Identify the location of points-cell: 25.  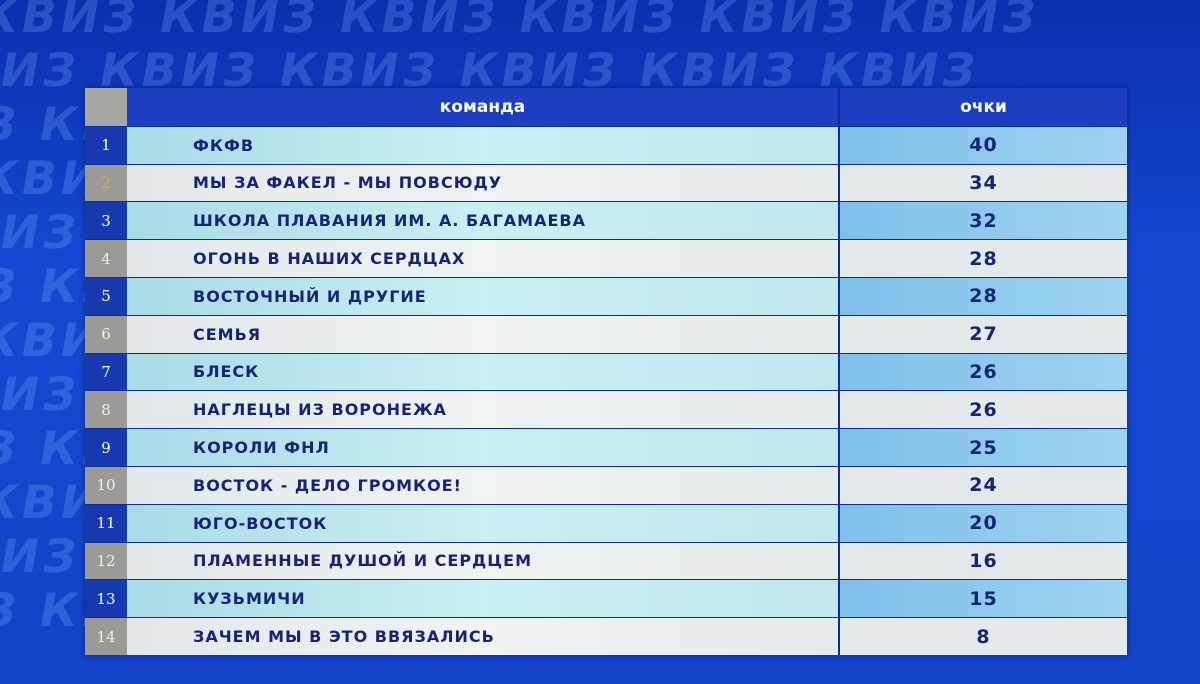
(983, 447).